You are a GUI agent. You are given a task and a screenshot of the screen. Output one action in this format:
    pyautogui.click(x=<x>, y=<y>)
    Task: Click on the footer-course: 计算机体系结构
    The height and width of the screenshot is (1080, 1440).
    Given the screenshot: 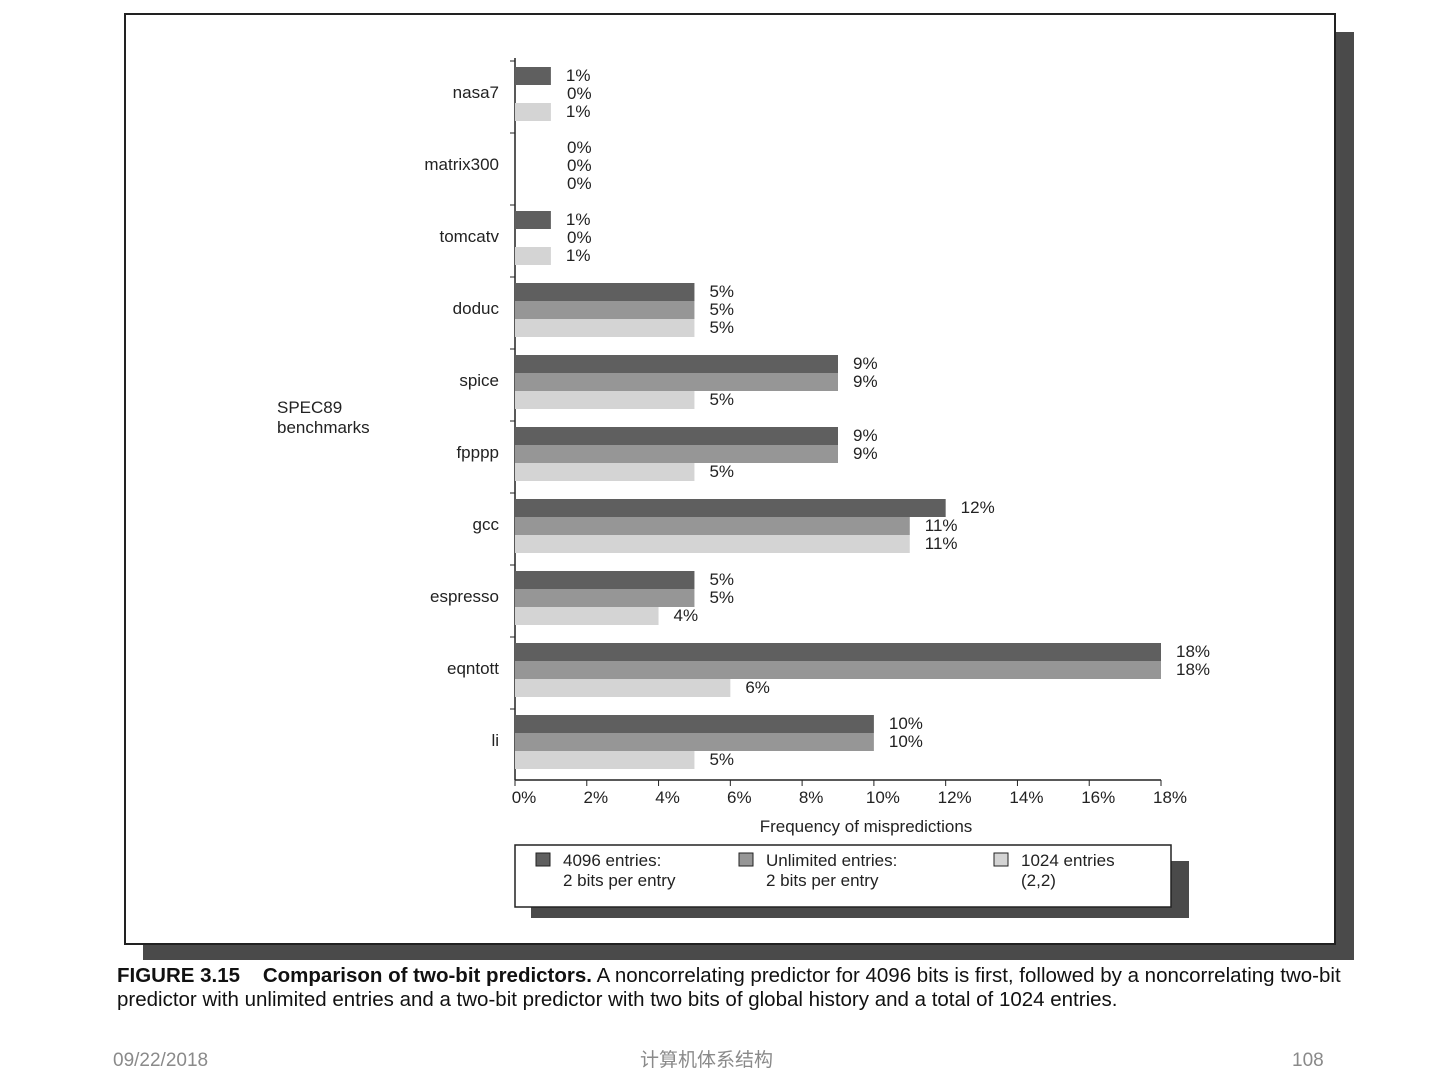 What is the action you would take?
    pyautogui.click(x=707, y=1060)
    